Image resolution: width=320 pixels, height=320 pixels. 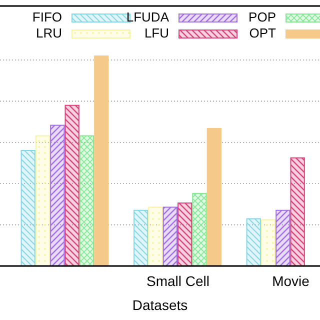 What do you see at coordinates (156, 32) in the screenshot?
I see `legend-label: LFU` at bounding box center [156, 32].